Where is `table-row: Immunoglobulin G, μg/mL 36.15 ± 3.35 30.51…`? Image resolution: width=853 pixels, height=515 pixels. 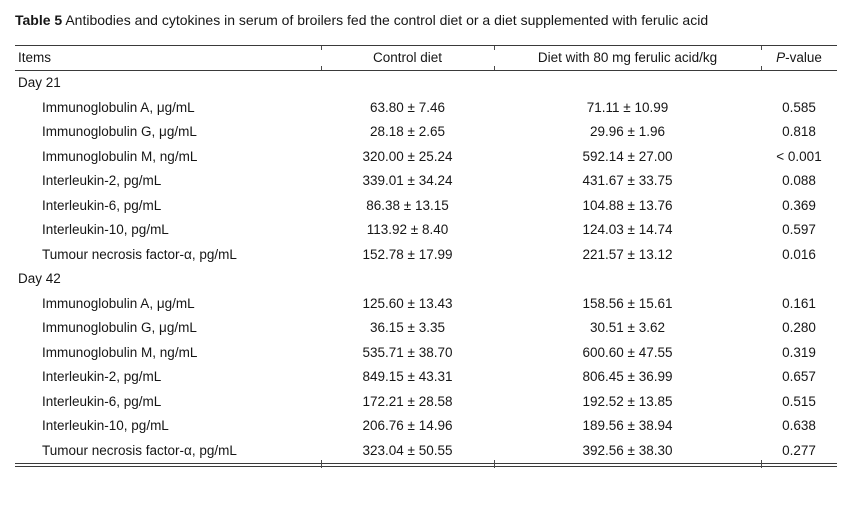 table-row: Immunoglobulin G, μg/mL 36.15 ± 3.35 30.51… is located at coordinates (426, 328).